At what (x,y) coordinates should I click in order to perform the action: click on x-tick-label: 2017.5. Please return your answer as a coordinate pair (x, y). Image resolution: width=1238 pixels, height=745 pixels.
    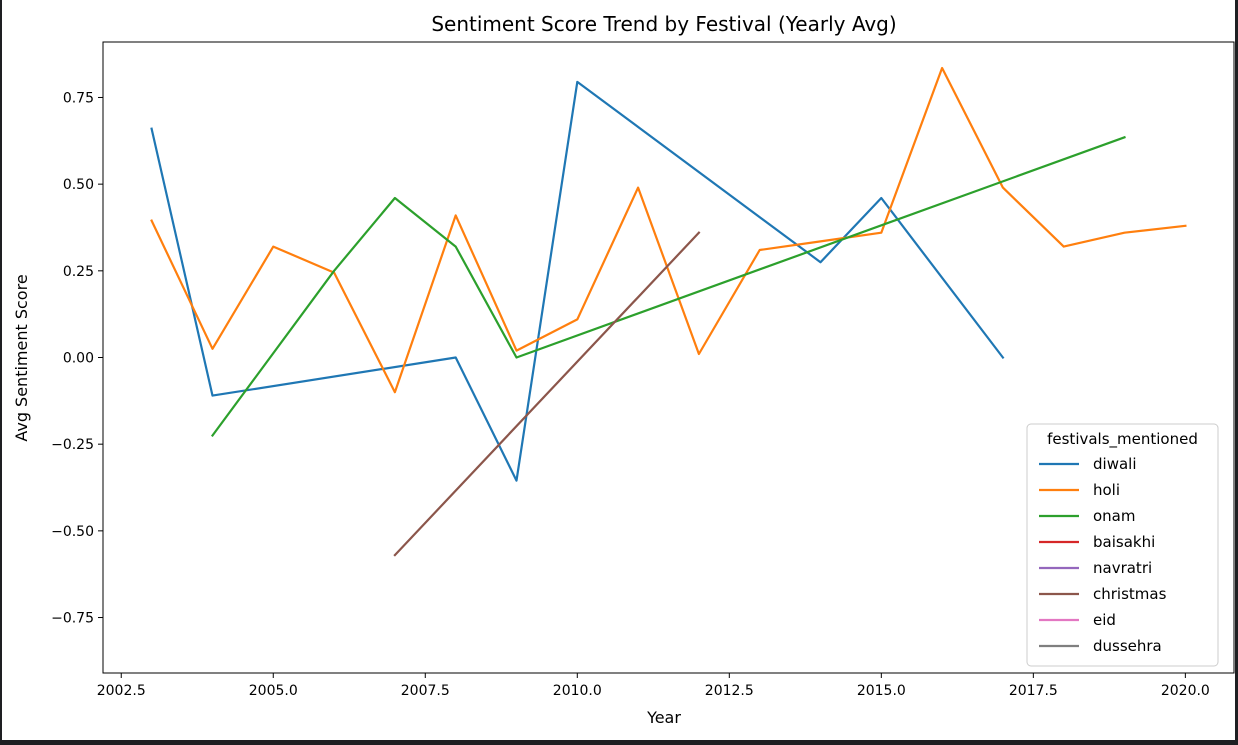
    Looking at the image, I should click on (1033, 691).